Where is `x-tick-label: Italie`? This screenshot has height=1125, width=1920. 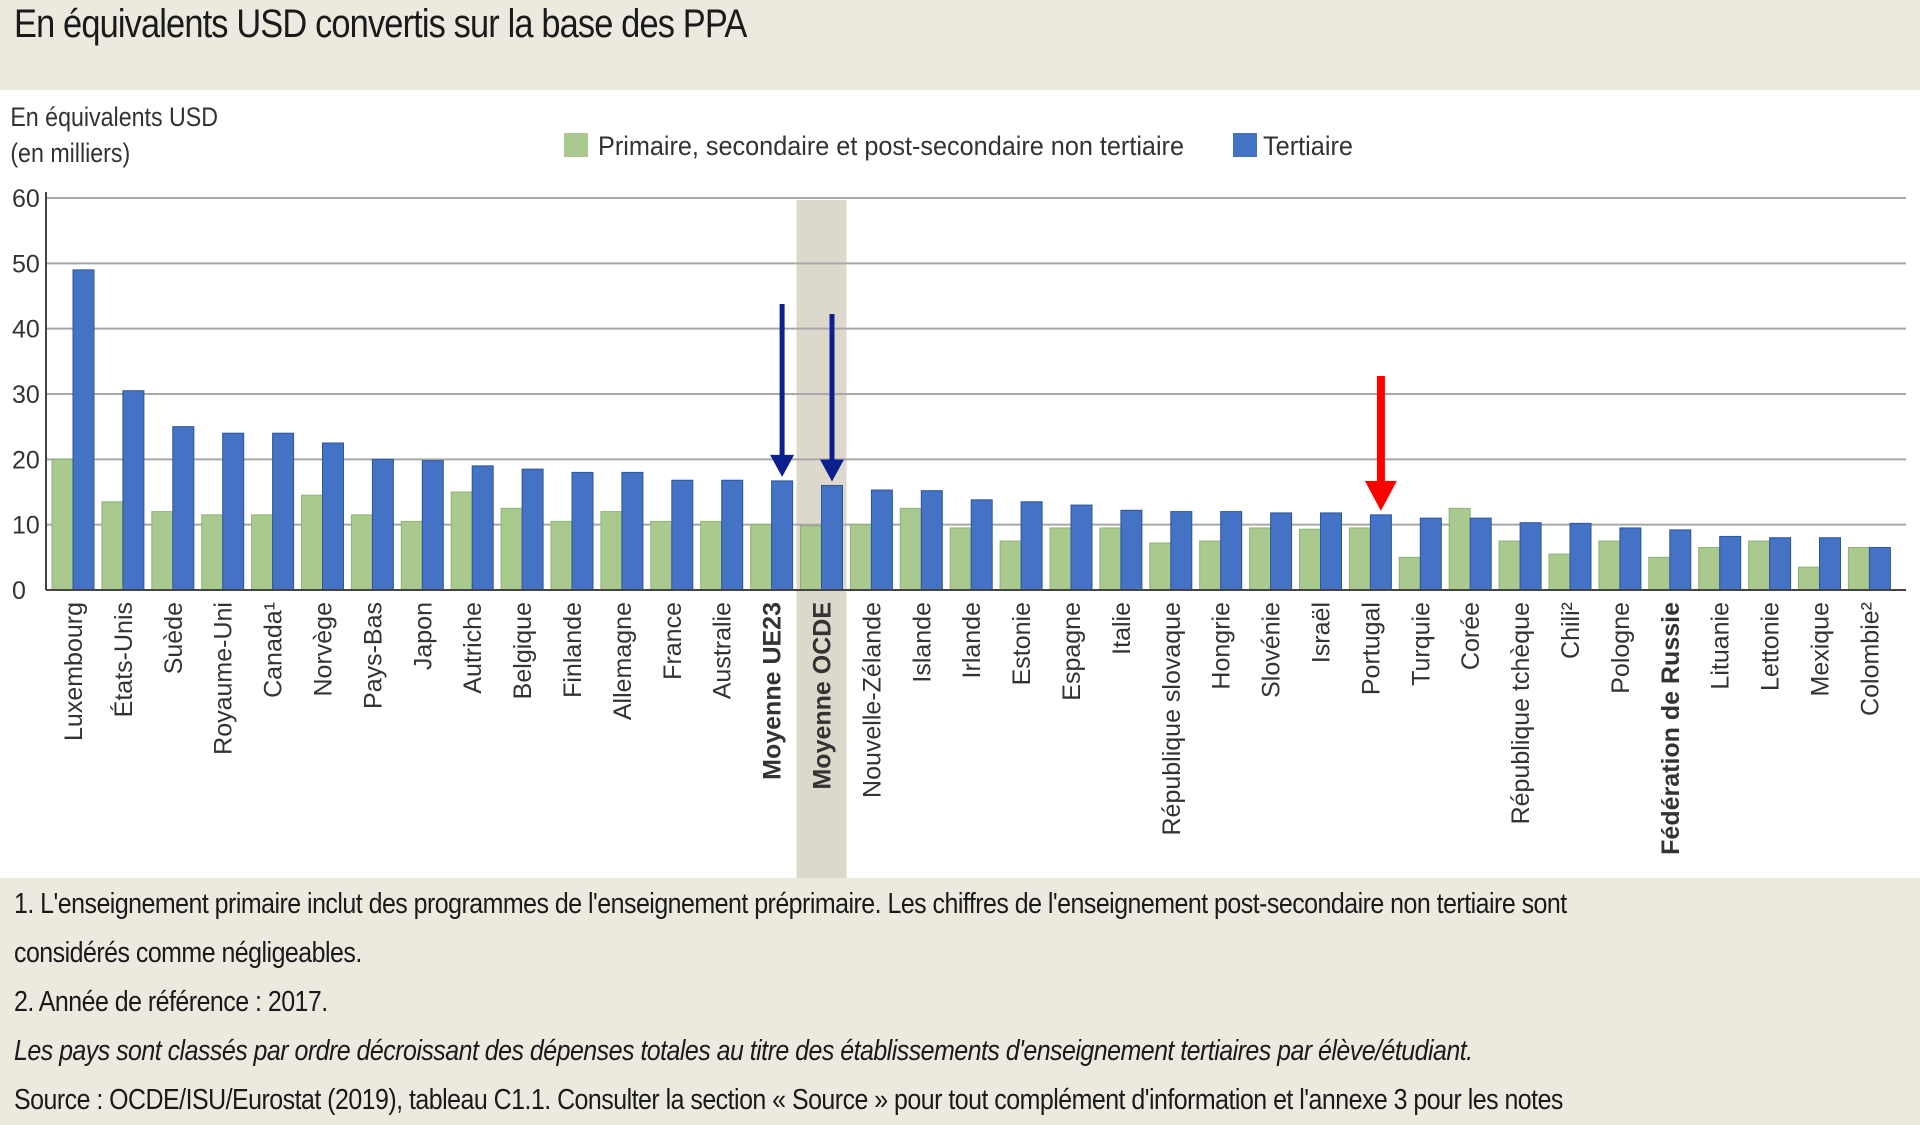 x-tick-label: Italie is located at coordinates (1122, 628).